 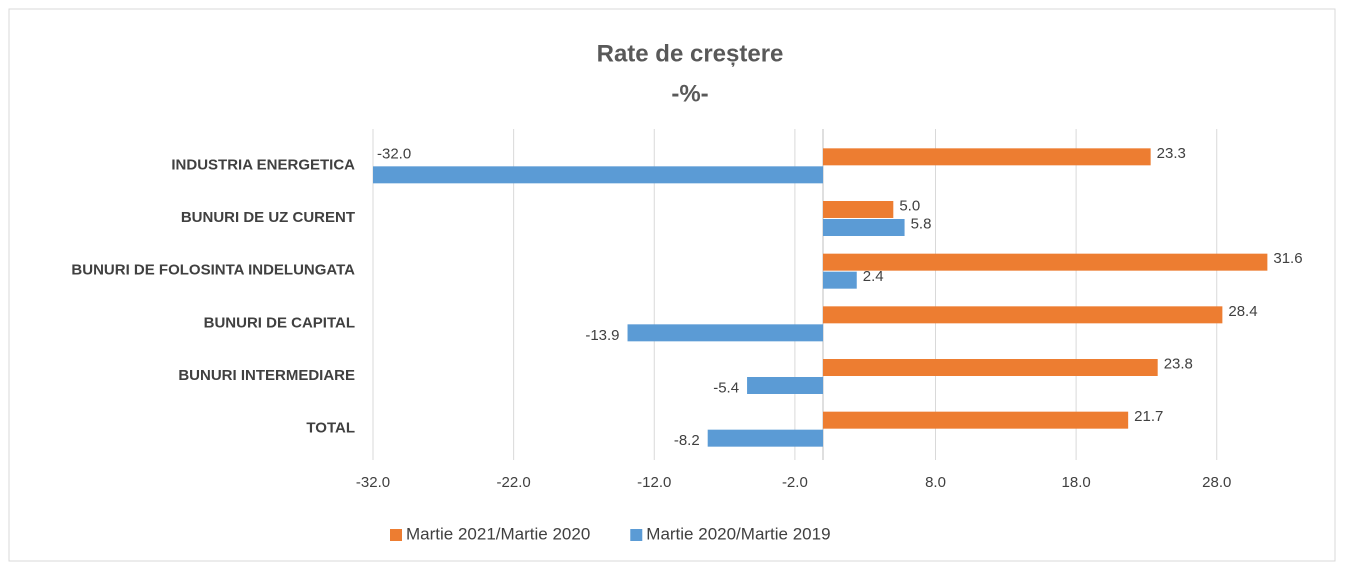 What do you see at coordinates (330, 428) in the screenshot?
I see `category-label: TOTAL` at bounding box center [330, 428].